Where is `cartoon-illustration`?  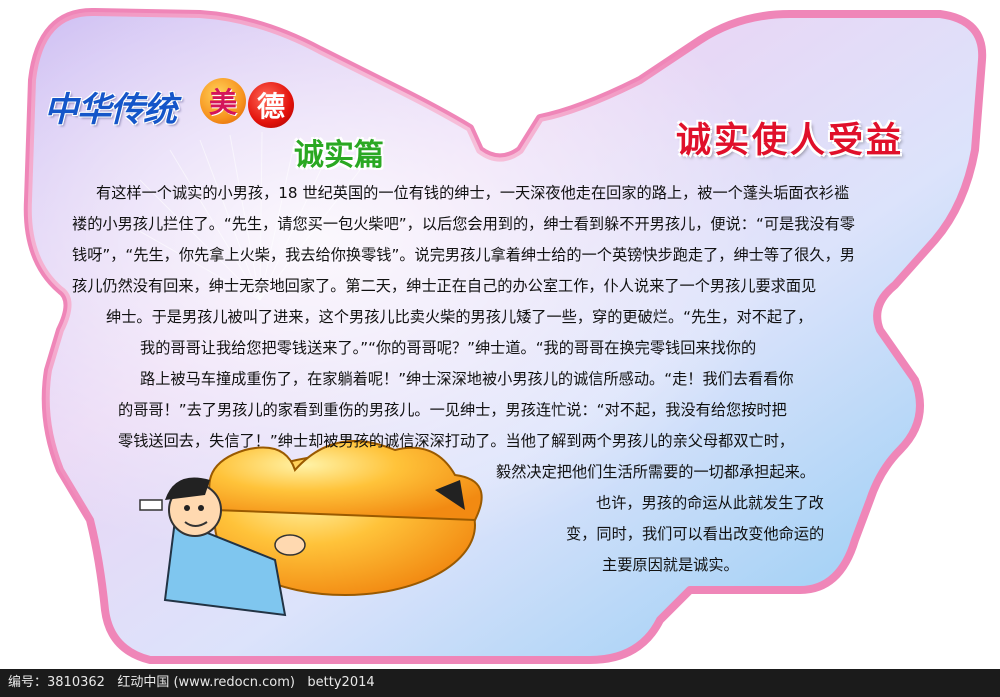
cartoon-illustration is located at coordinates (311, 528).